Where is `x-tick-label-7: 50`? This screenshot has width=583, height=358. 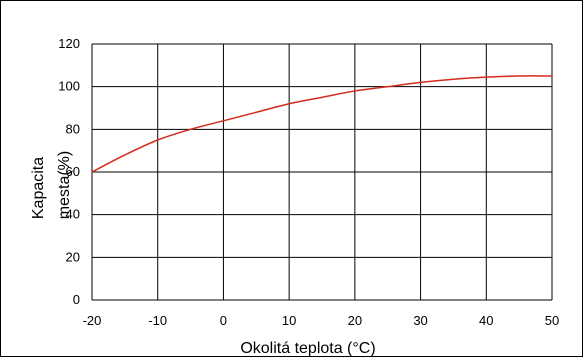 x-tick-label-7: 50 is located at coordinates (552, 320).